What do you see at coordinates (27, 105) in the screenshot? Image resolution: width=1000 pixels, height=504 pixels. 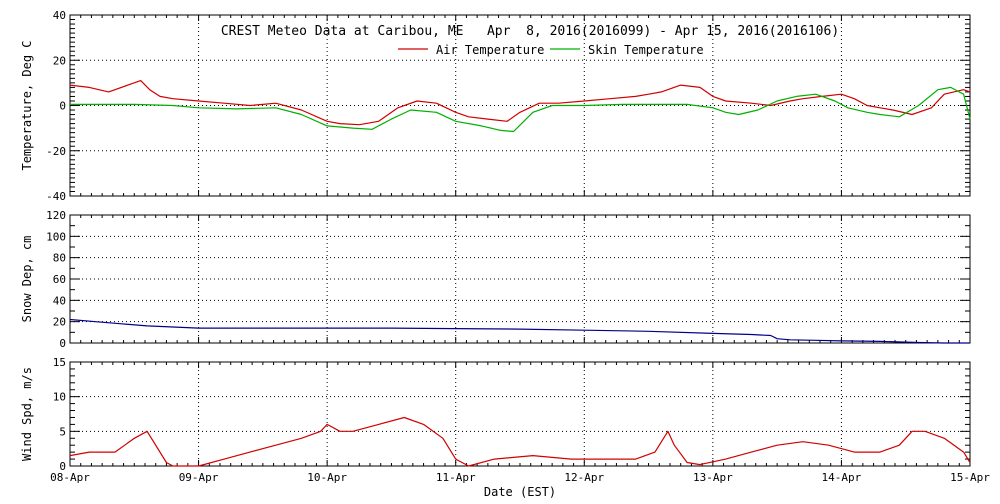 I see `y-axis-title: Temperature, Deg C` at bounding box center [27, 105].